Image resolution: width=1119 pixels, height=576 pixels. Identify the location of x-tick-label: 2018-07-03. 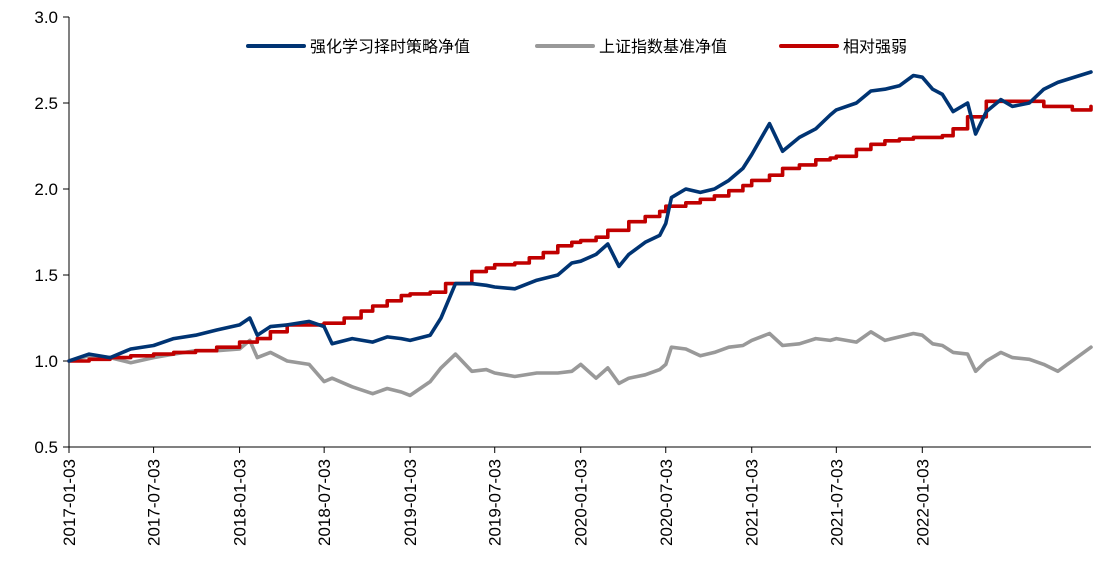
(324, 502).